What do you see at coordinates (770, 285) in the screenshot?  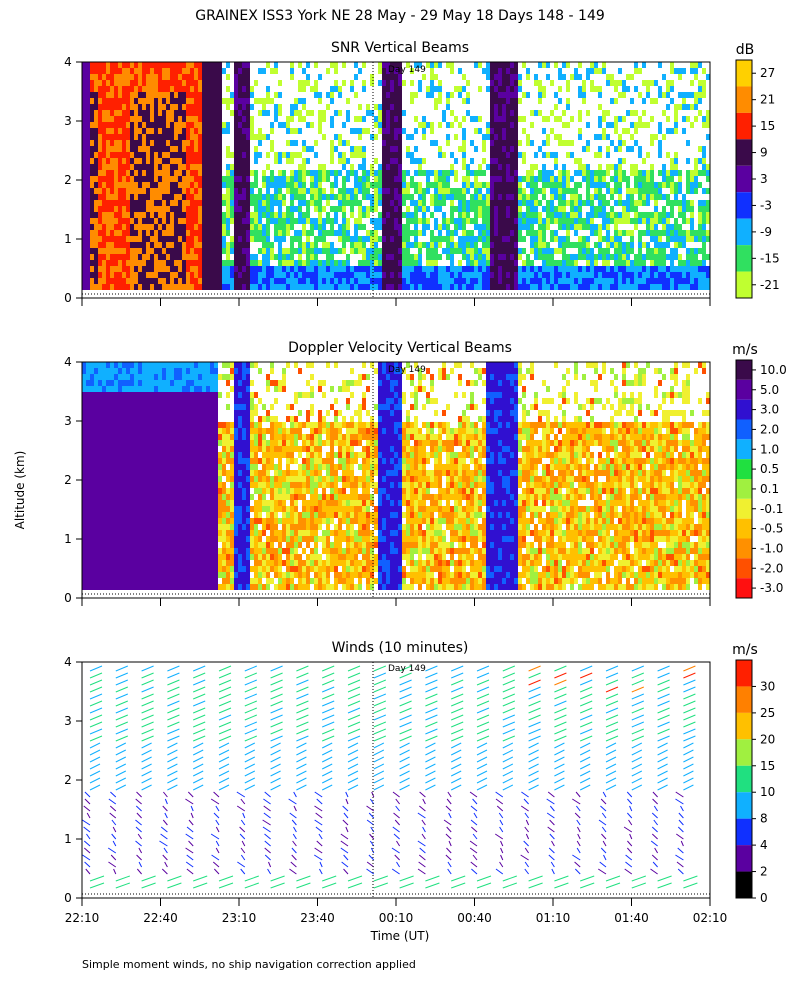 I see `colorbar-label: -21` at bounding box center [770, 285].